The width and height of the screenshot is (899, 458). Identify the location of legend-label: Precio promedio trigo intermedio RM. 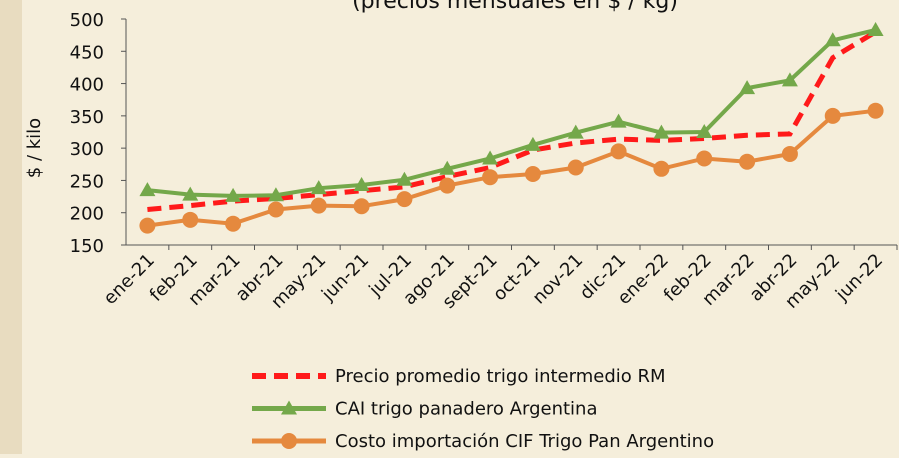
(500, 376).